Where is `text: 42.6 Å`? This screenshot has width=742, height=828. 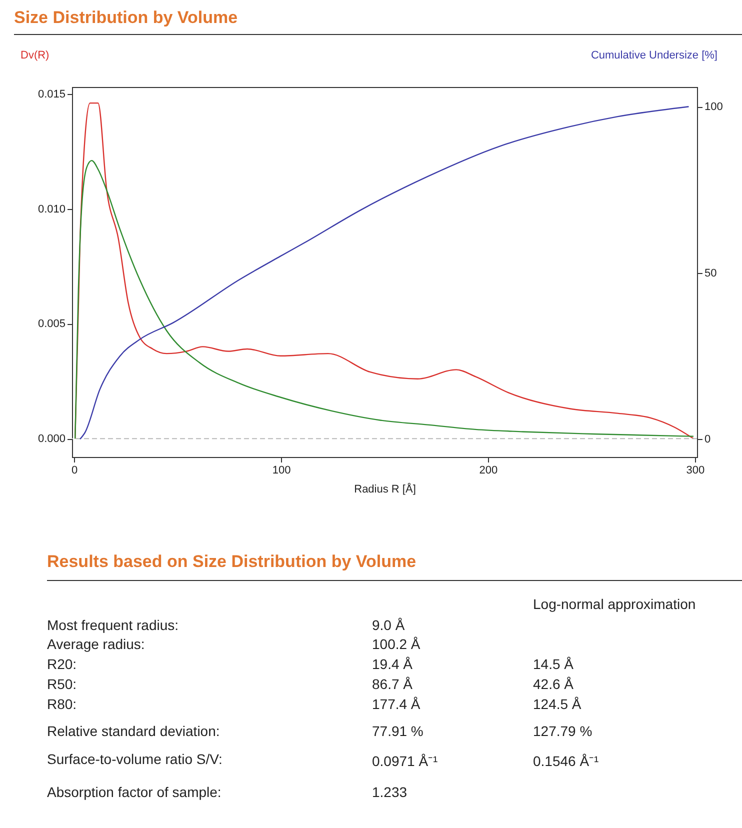
text: 42.6 Å is located at coordinates (553, 684).